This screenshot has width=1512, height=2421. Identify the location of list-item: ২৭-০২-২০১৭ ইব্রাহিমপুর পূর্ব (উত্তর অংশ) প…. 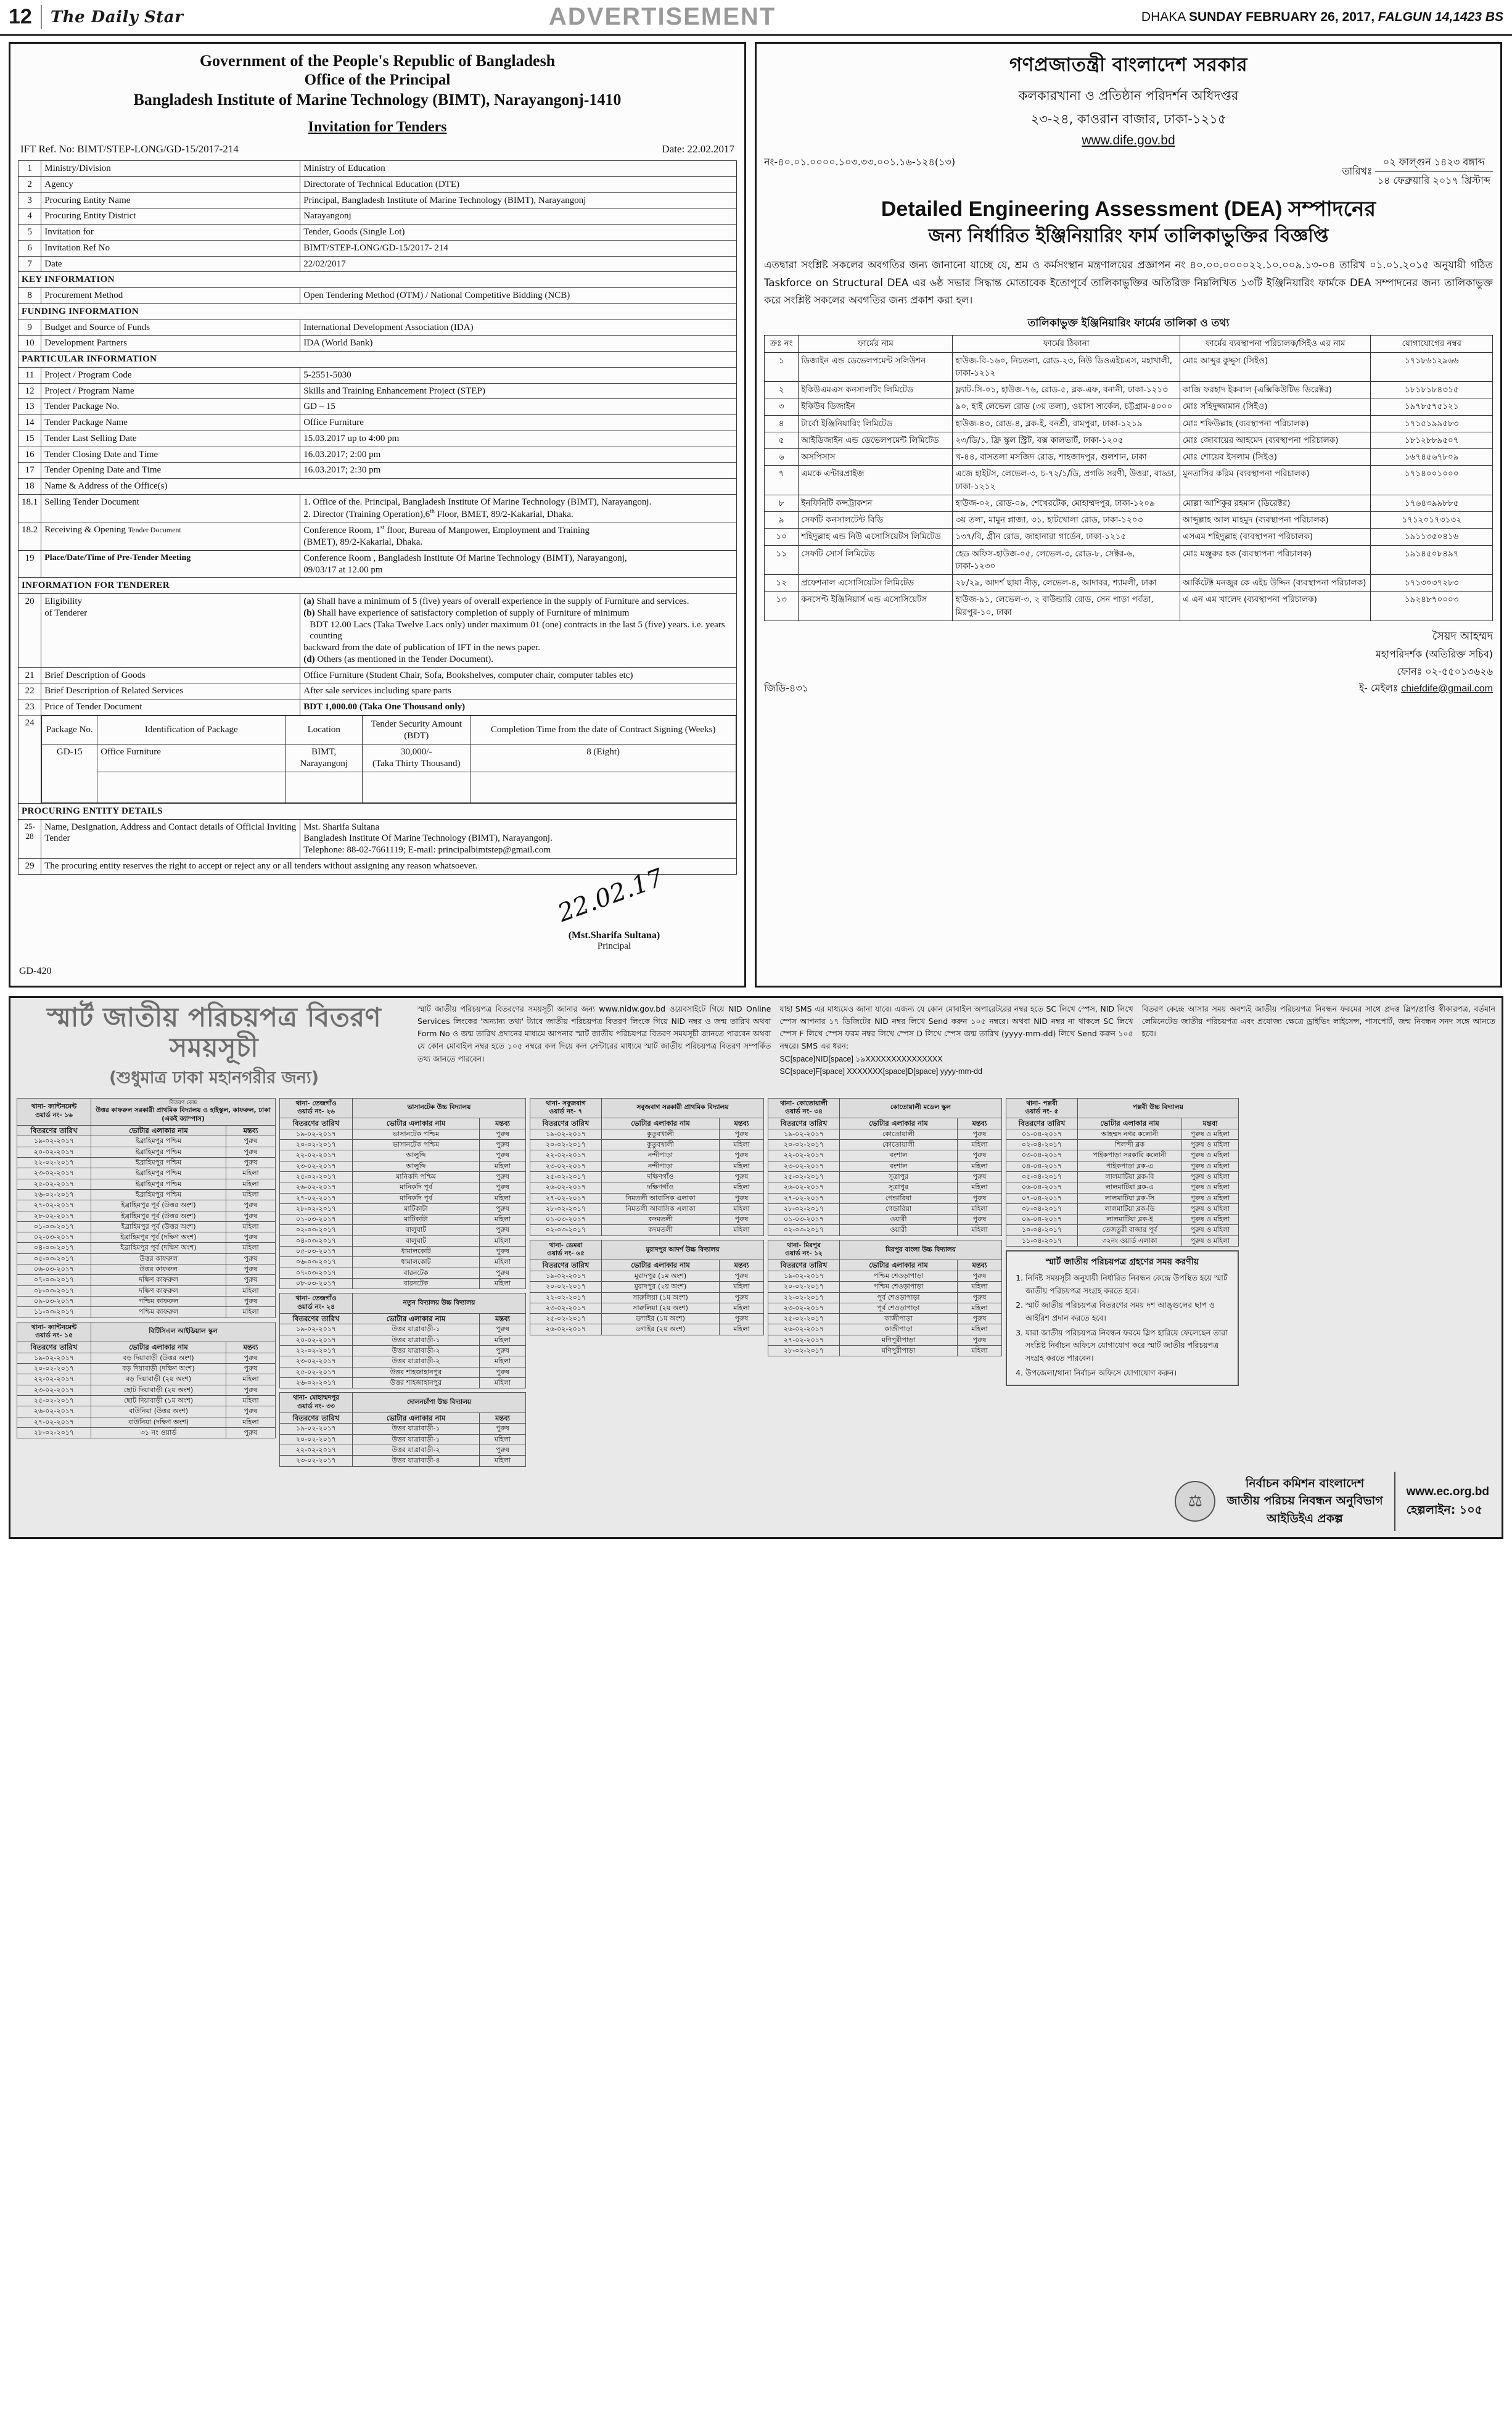
(146, 1205).